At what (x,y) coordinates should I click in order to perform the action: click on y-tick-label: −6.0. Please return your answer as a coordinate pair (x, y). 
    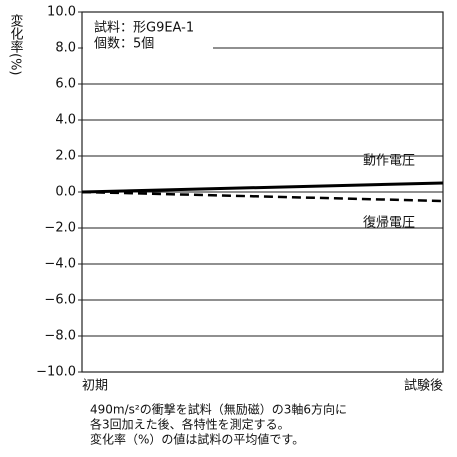
    Looking at the image, I should click on (60, 300).